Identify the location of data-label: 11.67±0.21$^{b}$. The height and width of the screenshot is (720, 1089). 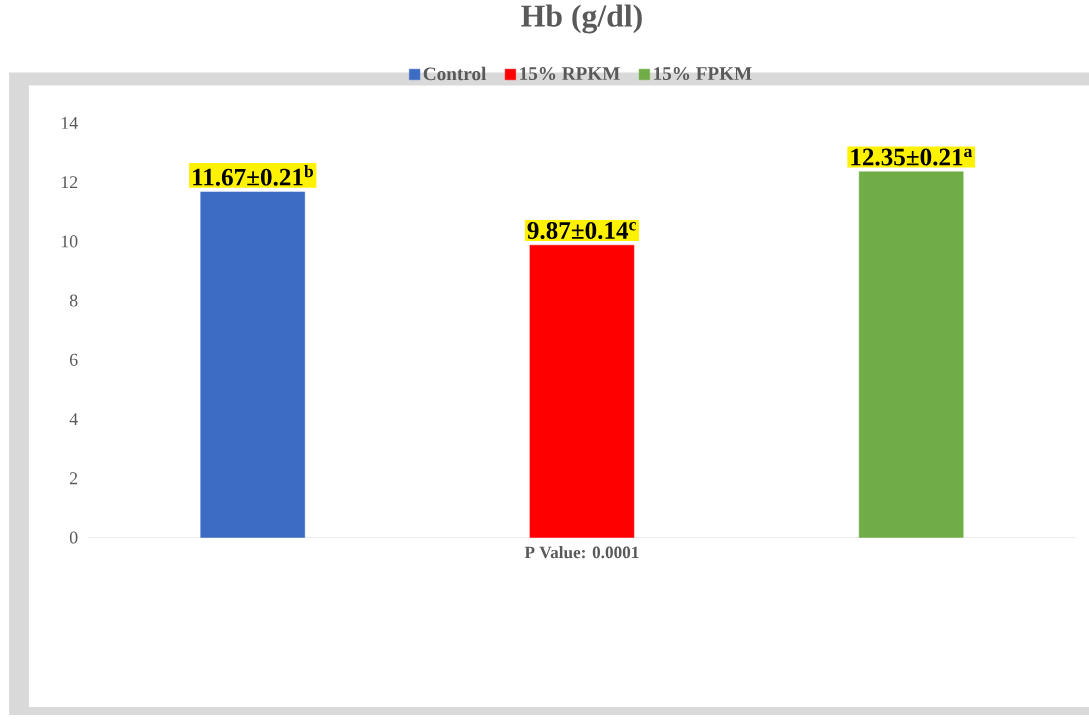
(253, 175).